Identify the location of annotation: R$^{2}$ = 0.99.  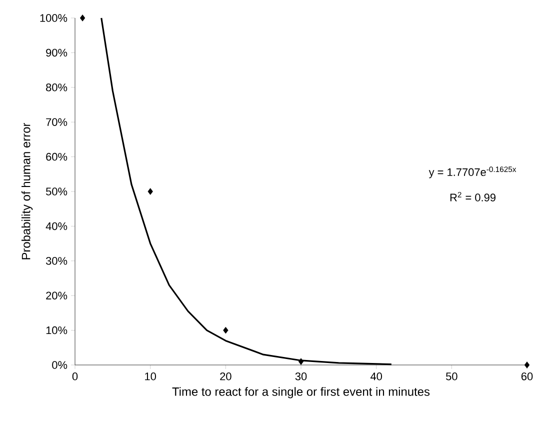
(473, 197).